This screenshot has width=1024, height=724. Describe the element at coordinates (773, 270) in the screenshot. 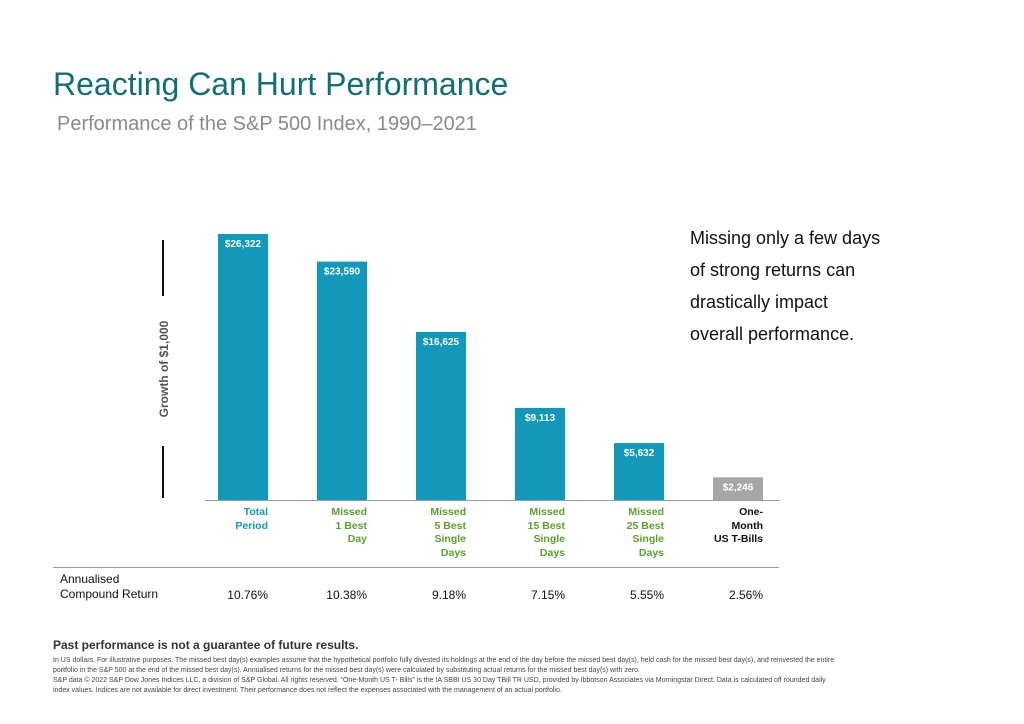

I see `annotation-line: of strong returns can` at that location.